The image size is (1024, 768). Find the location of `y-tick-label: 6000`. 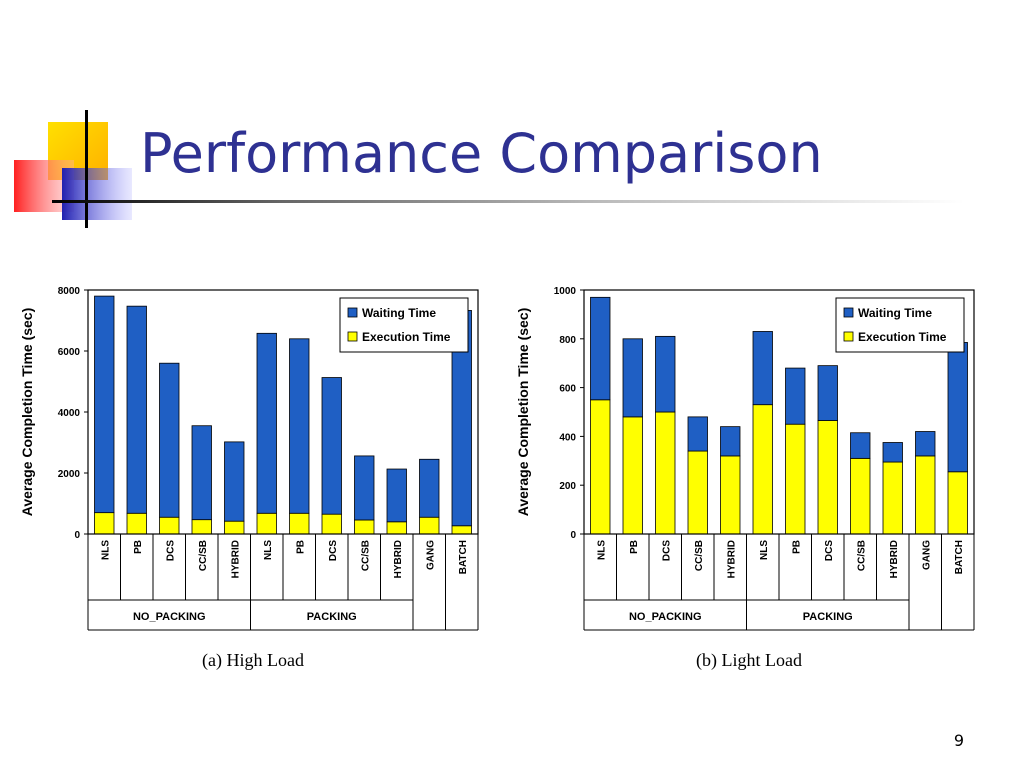

y-tick-label: 6000 is located at coordinates (69, 352).